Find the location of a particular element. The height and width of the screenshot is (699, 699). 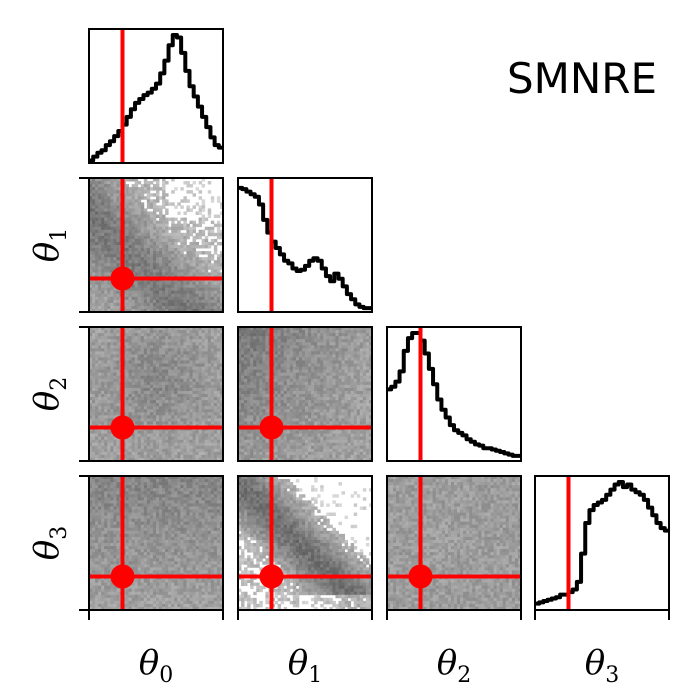

x-axis-label-3: θ3 is located at coordinates (602, 665).